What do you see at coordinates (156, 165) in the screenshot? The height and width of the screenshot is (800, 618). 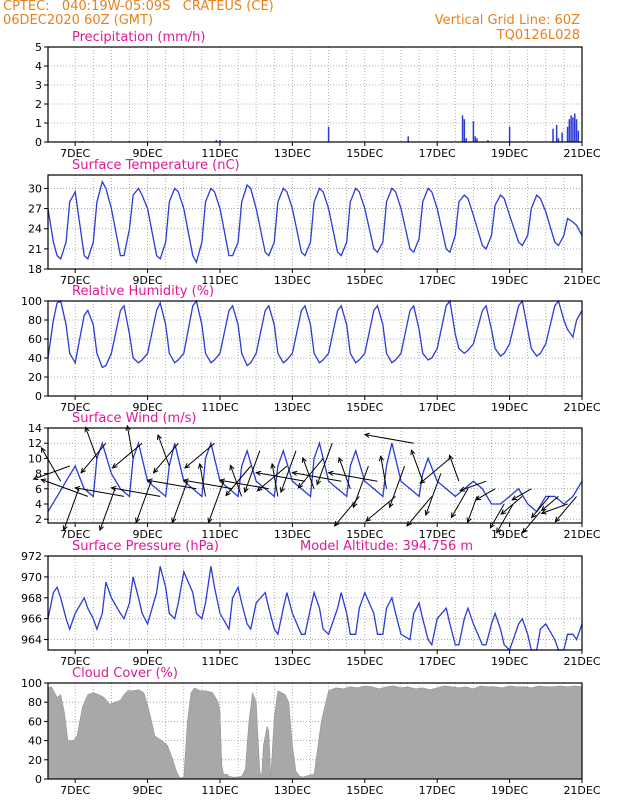 I see `temperature-title: Surface Temperature (nC)` at bounding box center [156, 165].